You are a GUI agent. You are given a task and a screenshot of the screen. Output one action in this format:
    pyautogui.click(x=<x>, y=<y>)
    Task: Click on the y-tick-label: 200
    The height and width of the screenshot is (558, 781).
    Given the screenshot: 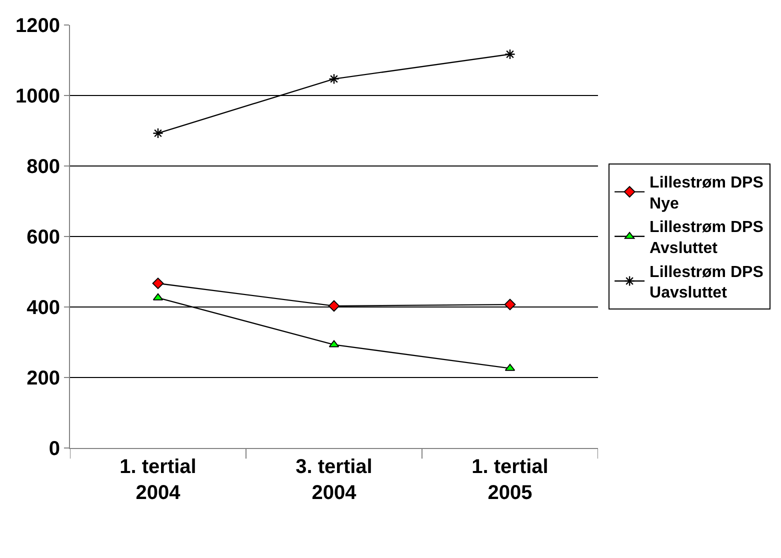 What is the action you would take?
    pyautogui.click(x=43, y=379)
    